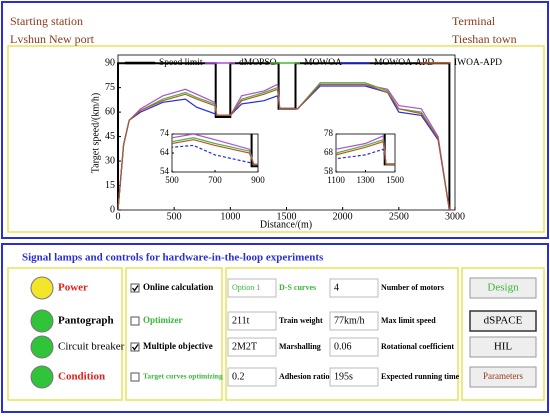 The height and width of the screenshot is (420, 550). Describe the element at coordinates (300, 346) in the screenshot. I see `param-label: Marshalling` at that location.